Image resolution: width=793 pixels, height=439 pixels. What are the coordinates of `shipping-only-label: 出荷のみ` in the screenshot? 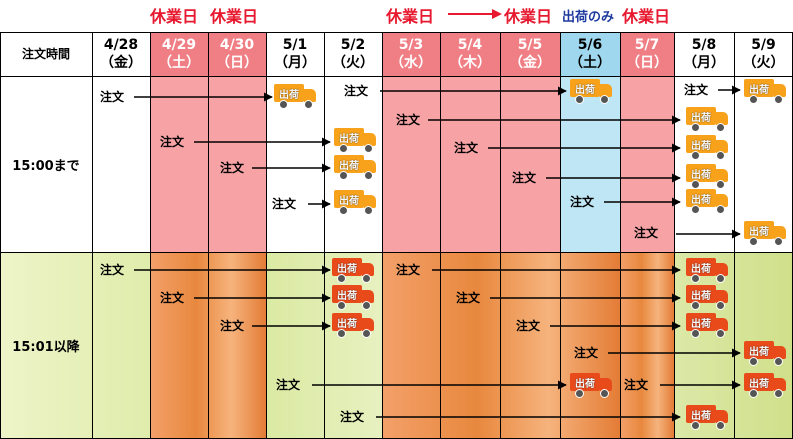 It's located at (588, 17).